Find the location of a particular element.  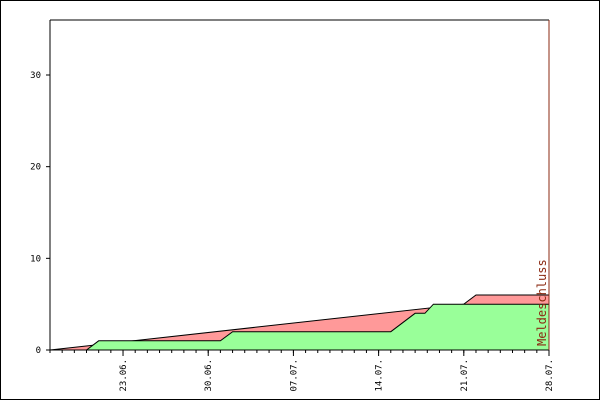

y-tick-label: 0 is located at coordinates (38, 351).